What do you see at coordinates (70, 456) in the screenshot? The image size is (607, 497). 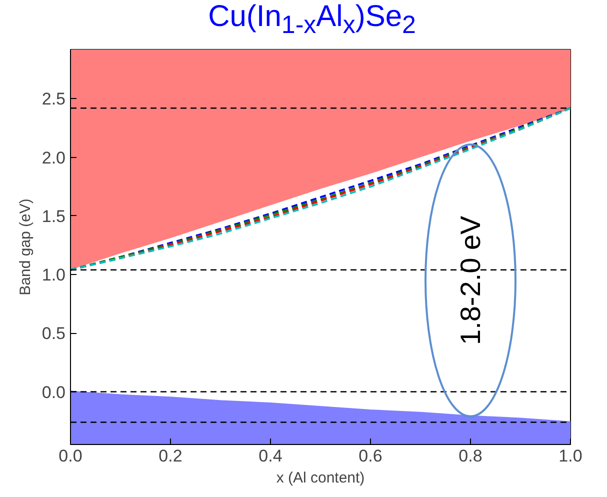 I see `x-tick-label: 0.0` at bounding box center [70, 456].